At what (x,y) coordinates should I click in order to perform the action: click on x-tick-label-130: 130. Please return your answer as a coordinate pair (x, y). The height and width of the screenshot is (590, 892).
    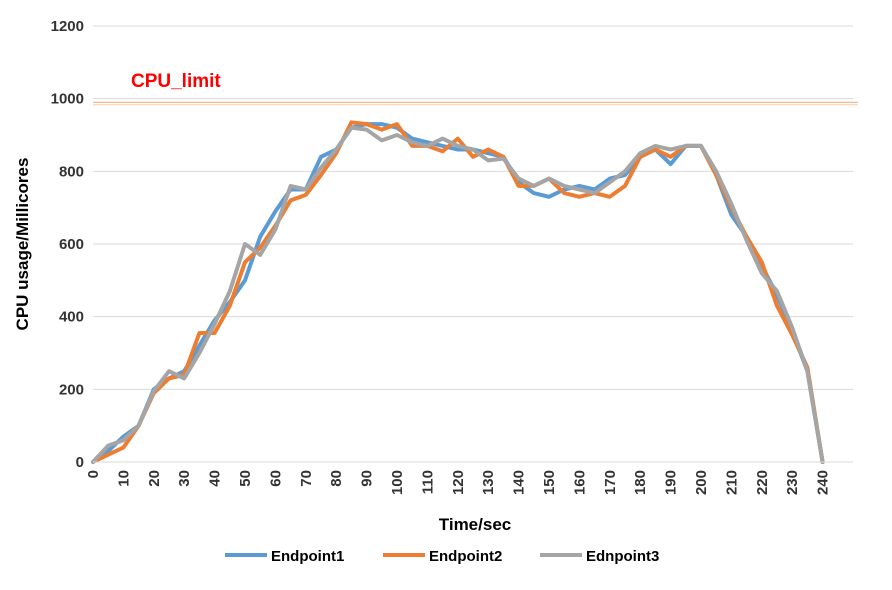
    Looking at the image, I should click on (488, 482).